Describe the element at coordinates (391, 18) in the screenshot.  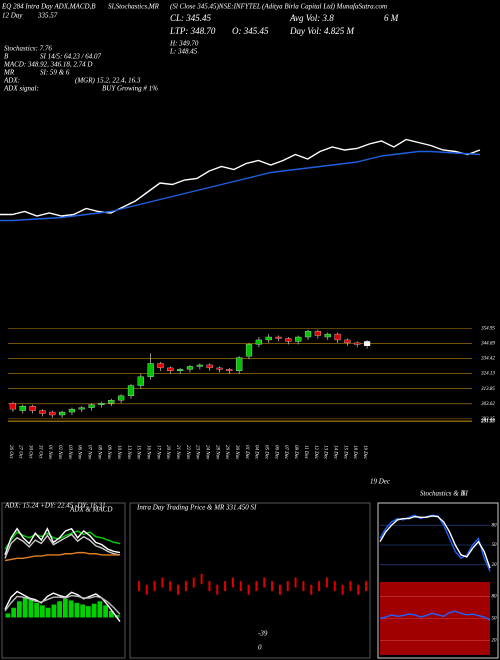
I see `header-text: 6 M` at that location.